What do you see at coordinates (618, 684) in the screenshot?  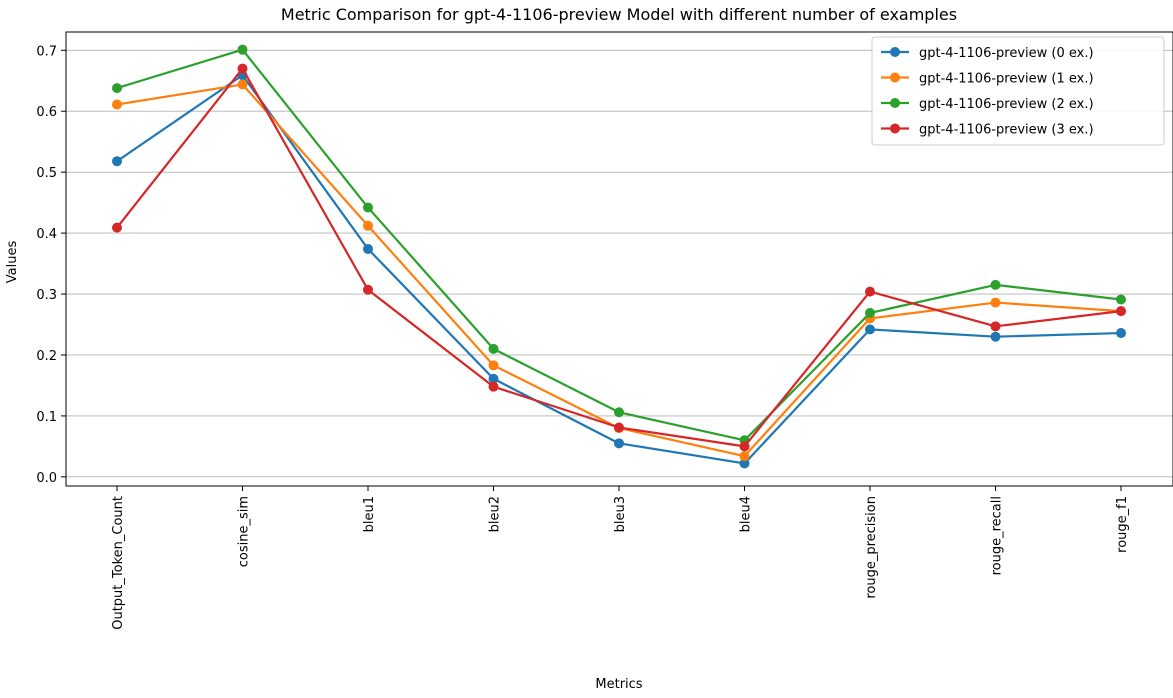 I see `x-axis-label: Metrics` at bounding box center [618, 684].